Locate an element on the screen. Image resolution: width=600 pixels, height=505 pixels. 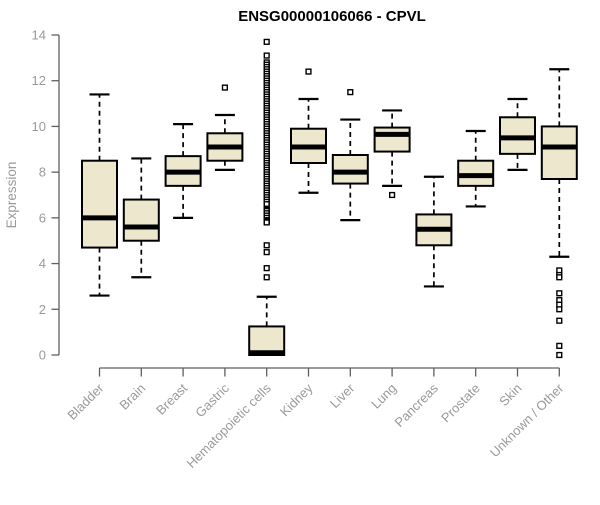
x-category-label: Brain is located at coordinates (132, 397).